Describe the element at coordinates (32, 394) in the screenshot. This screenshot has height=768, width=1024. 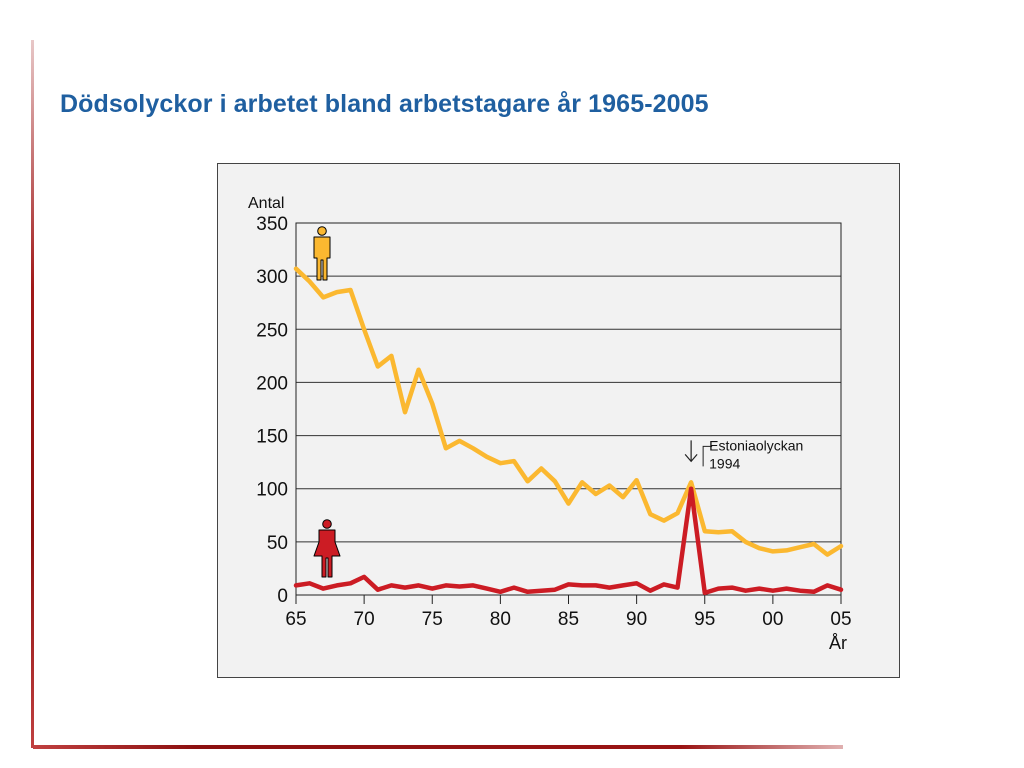
I see `slide-left-border` at that location.